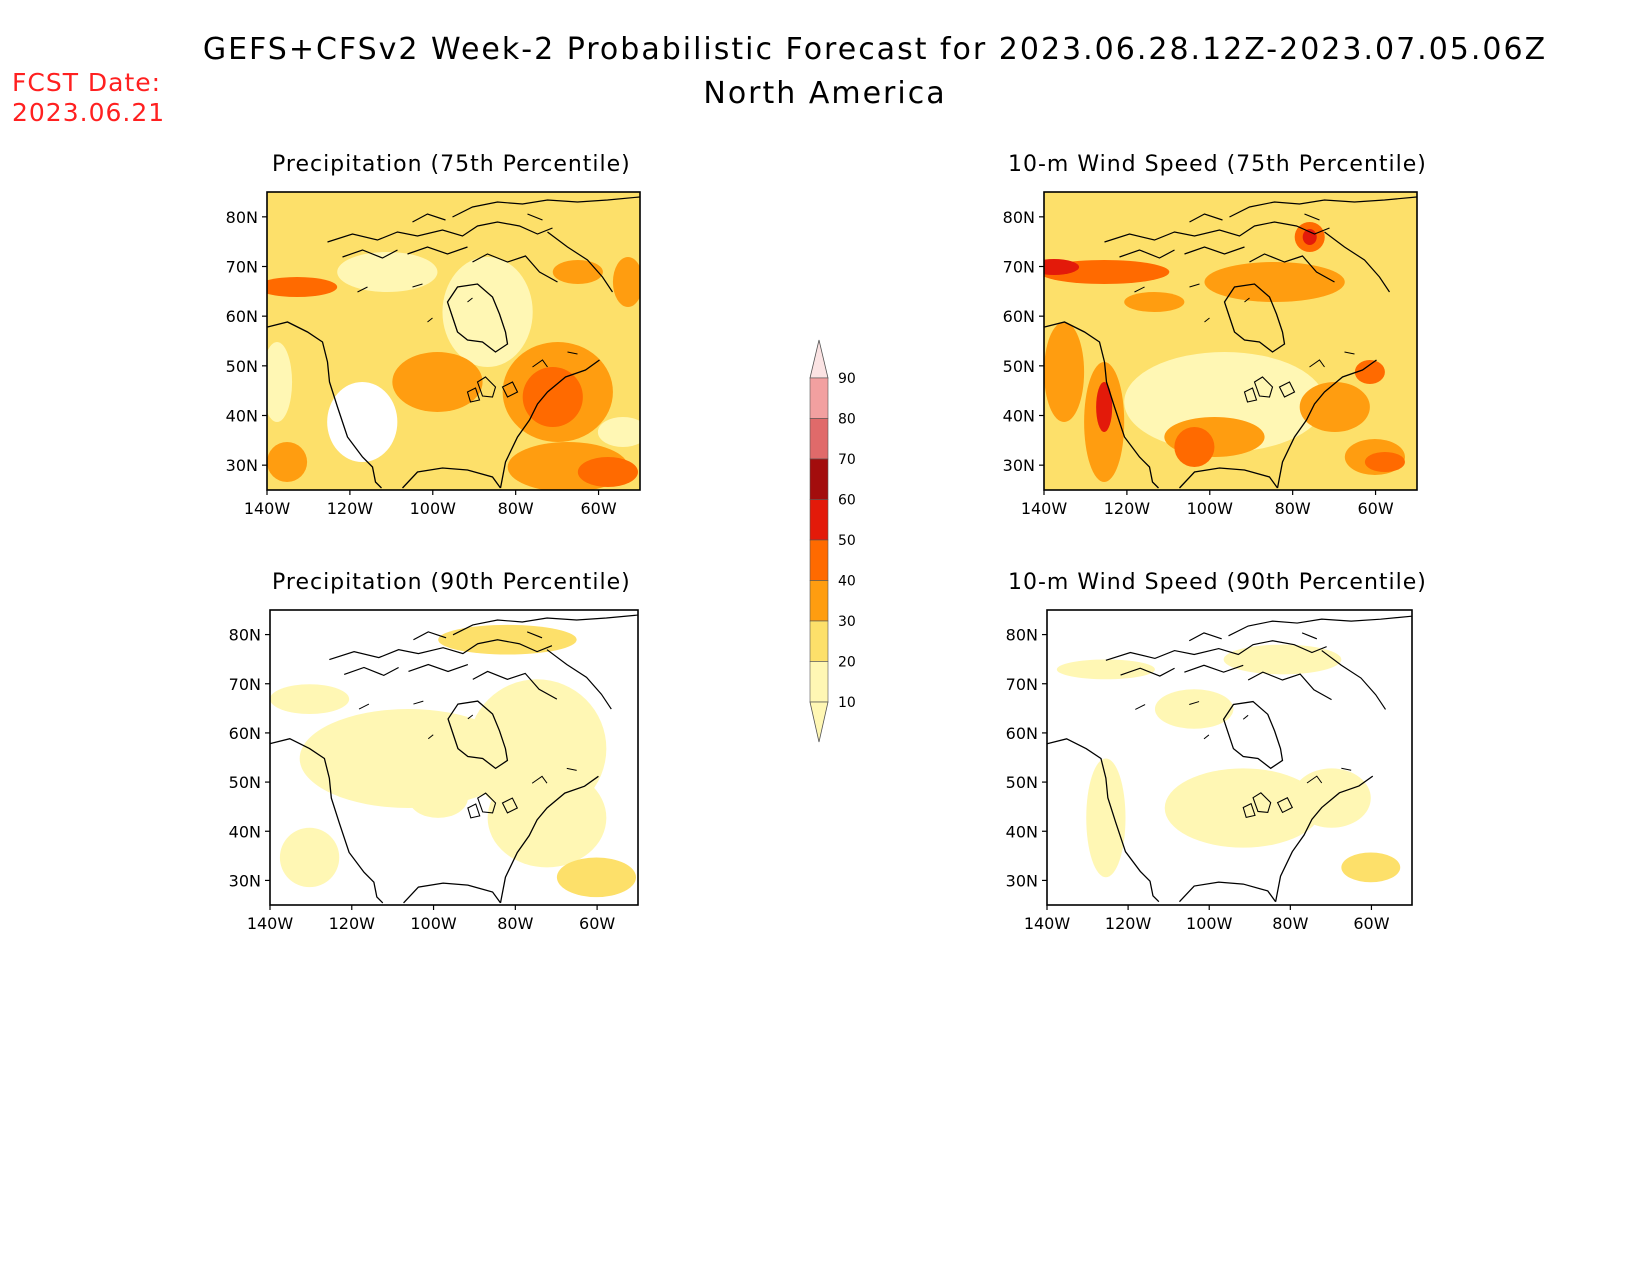 Image resolution: width=1650 pixels, height=1275 pixels. I want to click on fcst-date-value: 2023.06.21, so click(89, 112).